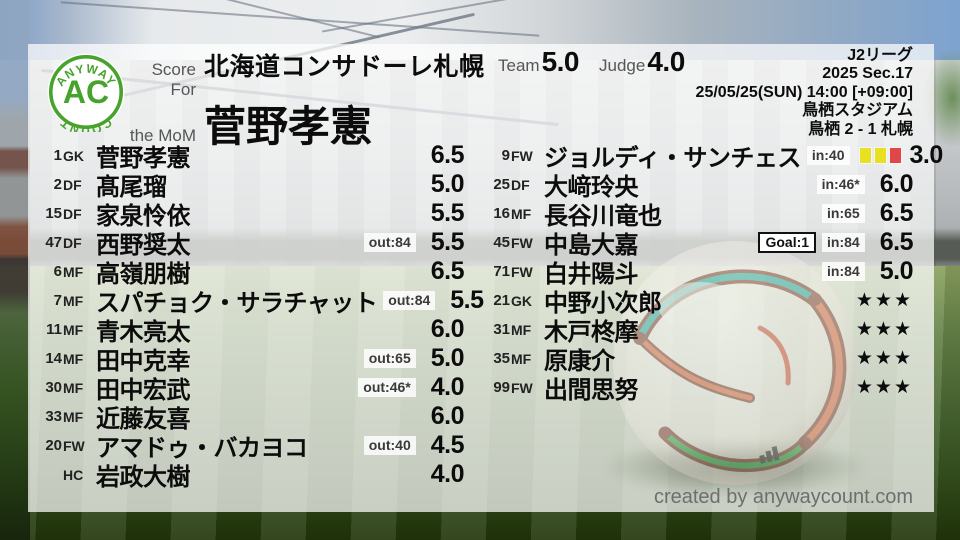 Image resolution: width=960 pixels, height=540 pixels. Describe the element at coordinates (250, 243) in the screenshot. I see `player-row: 47 DF 西野奨太 out:84 5.5` at that location.